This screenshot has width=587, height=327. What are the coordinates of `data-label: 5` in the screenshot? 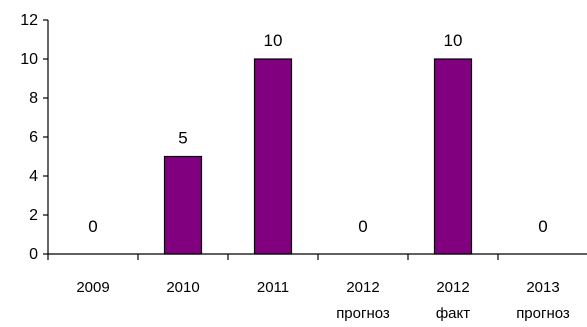 It's located at (182, 138).